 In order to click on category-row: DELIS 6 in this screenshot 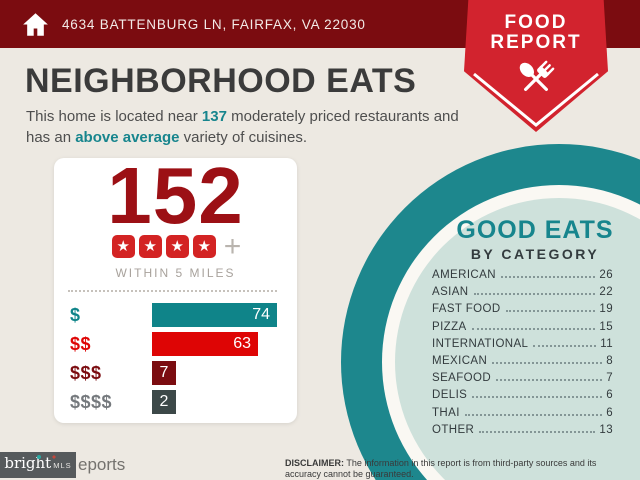, I will do `click(522, 397)`.